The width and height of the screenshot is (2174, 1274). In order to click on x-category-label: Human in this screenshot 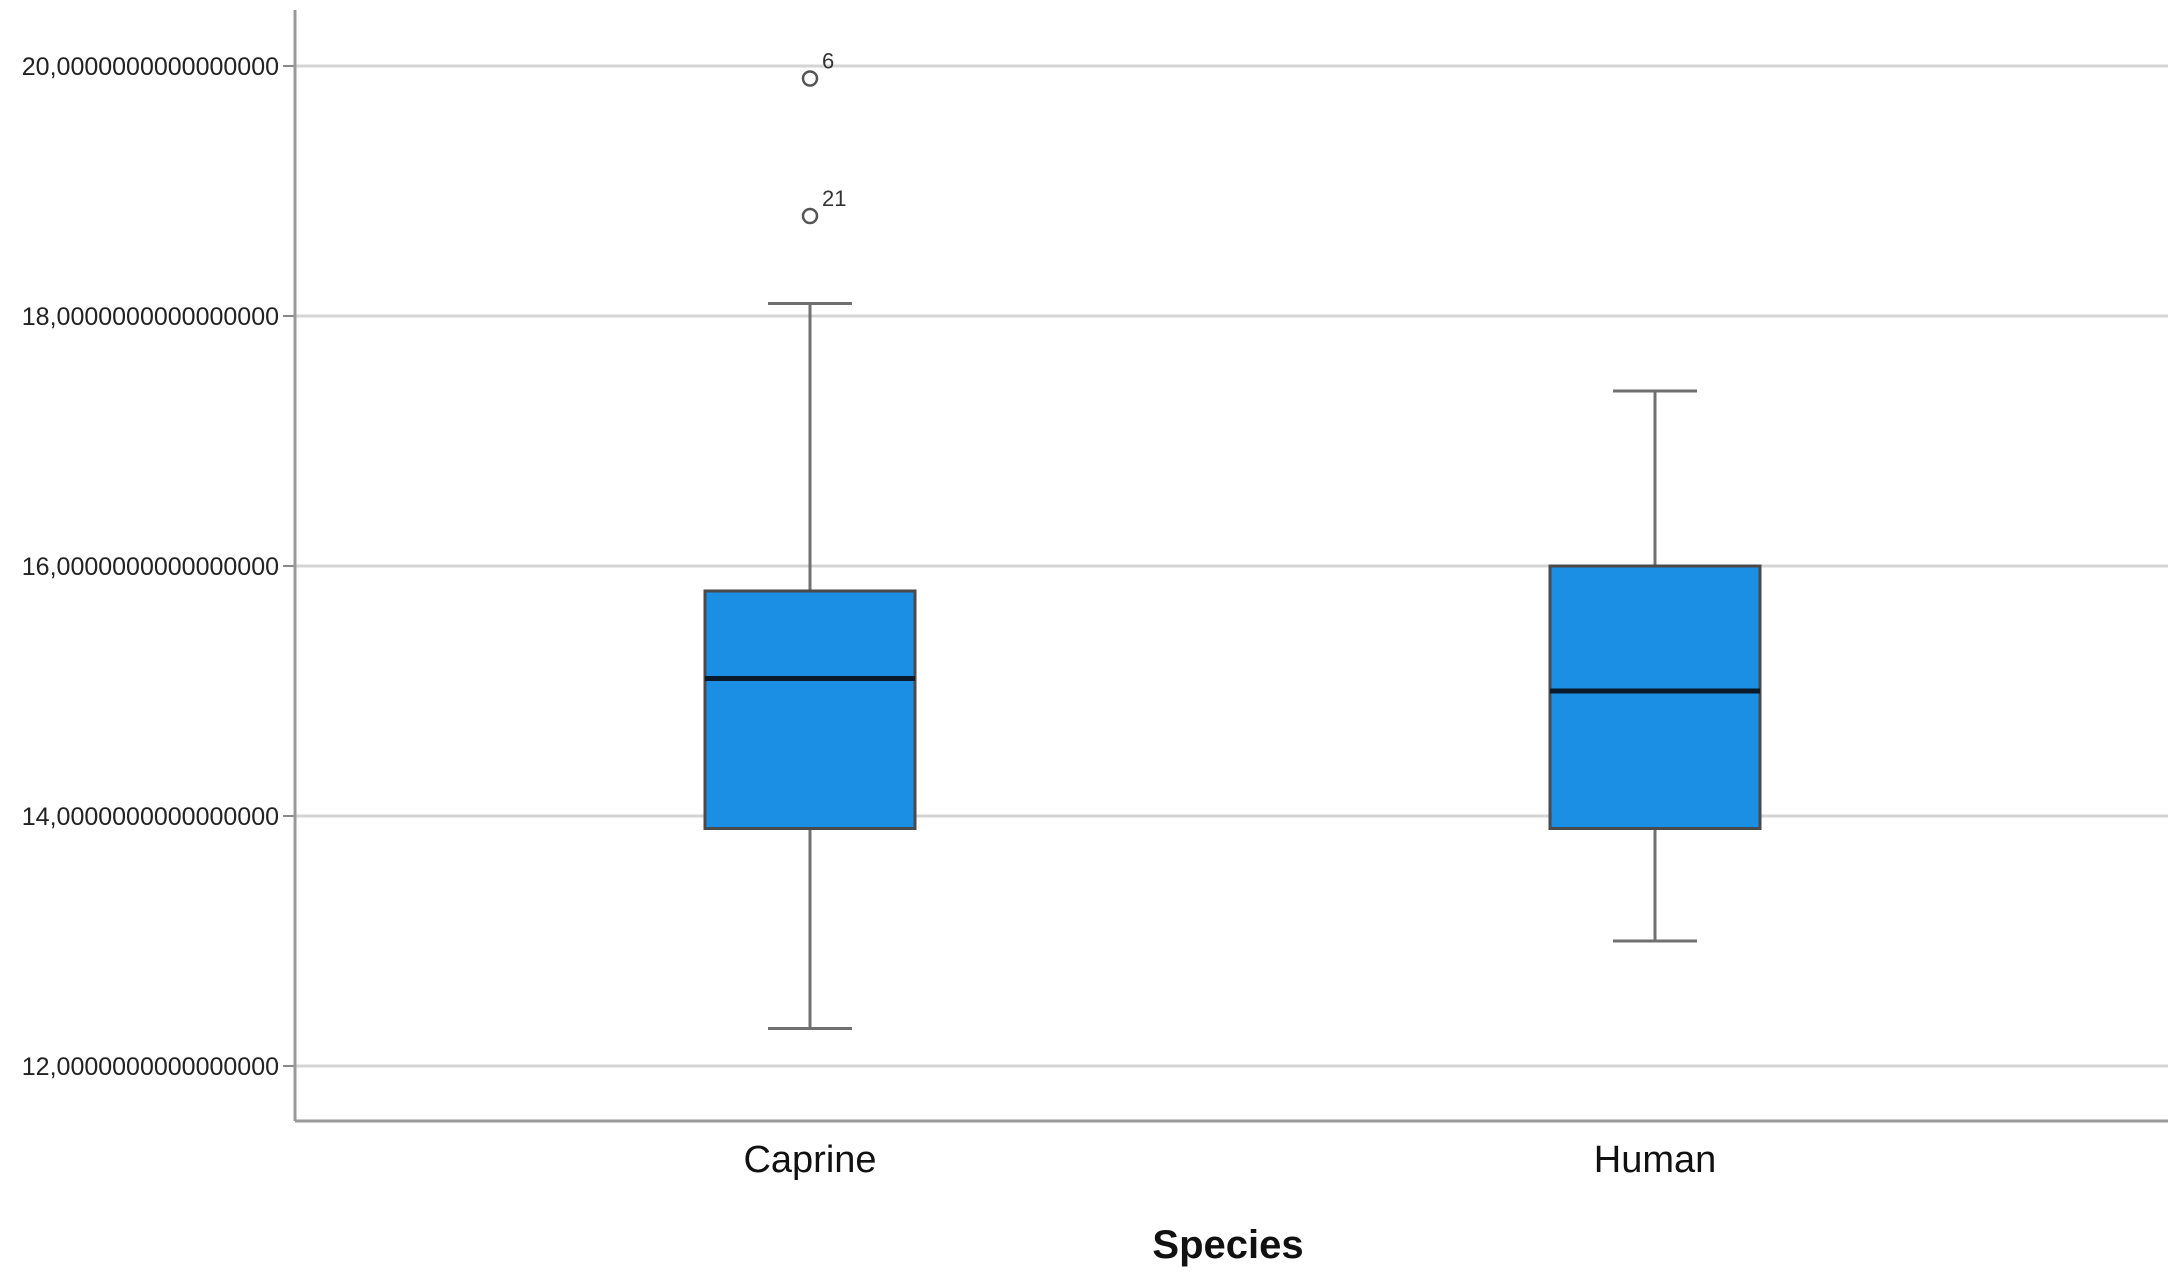, I will do `click(1655, 1160)`.